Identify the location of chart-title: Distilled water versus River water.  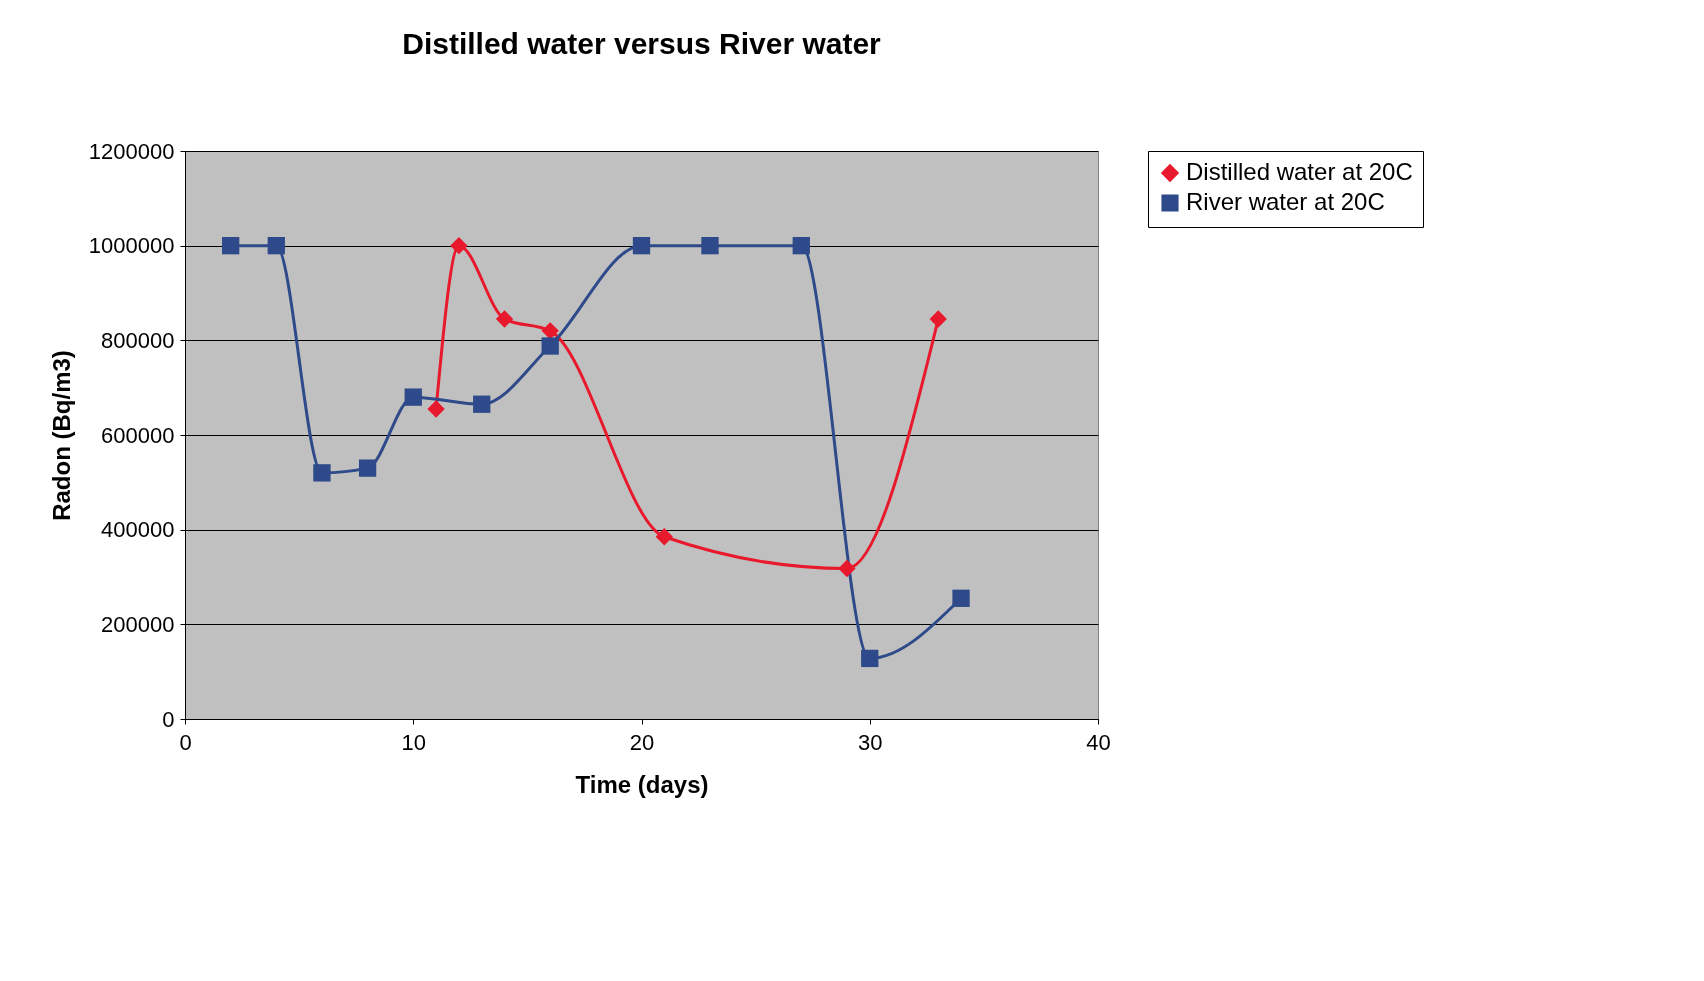
(642, 43).